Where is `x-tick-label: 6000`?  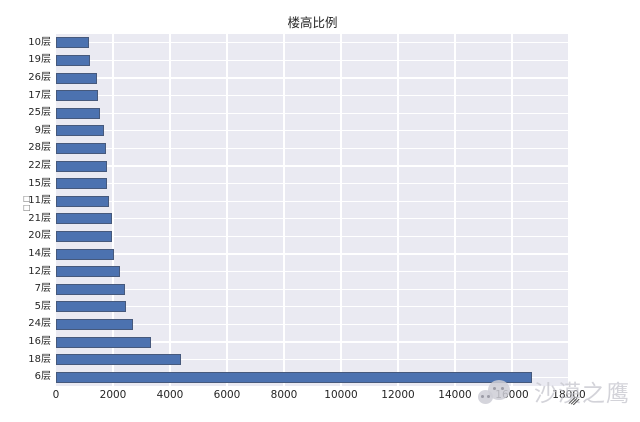
x-tick-label: 6000 is located at coordinates (227, 395).